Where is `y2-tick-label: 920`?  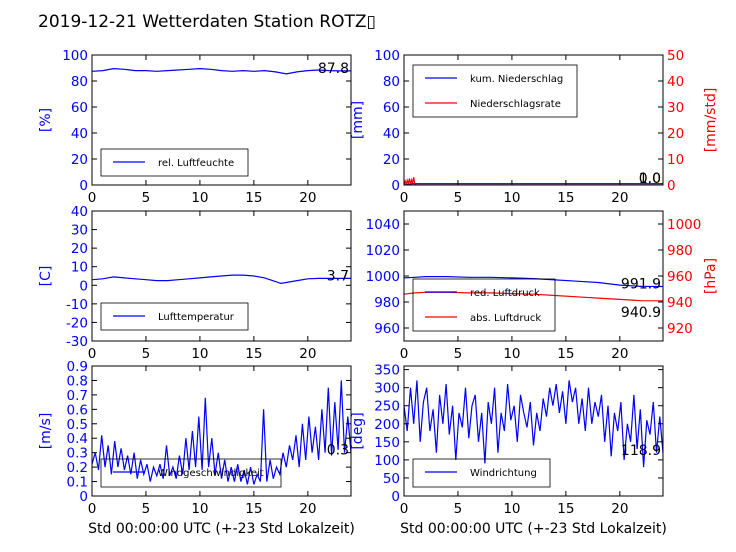 y2-tick-label: 920 is located at coordinates (680, 329).